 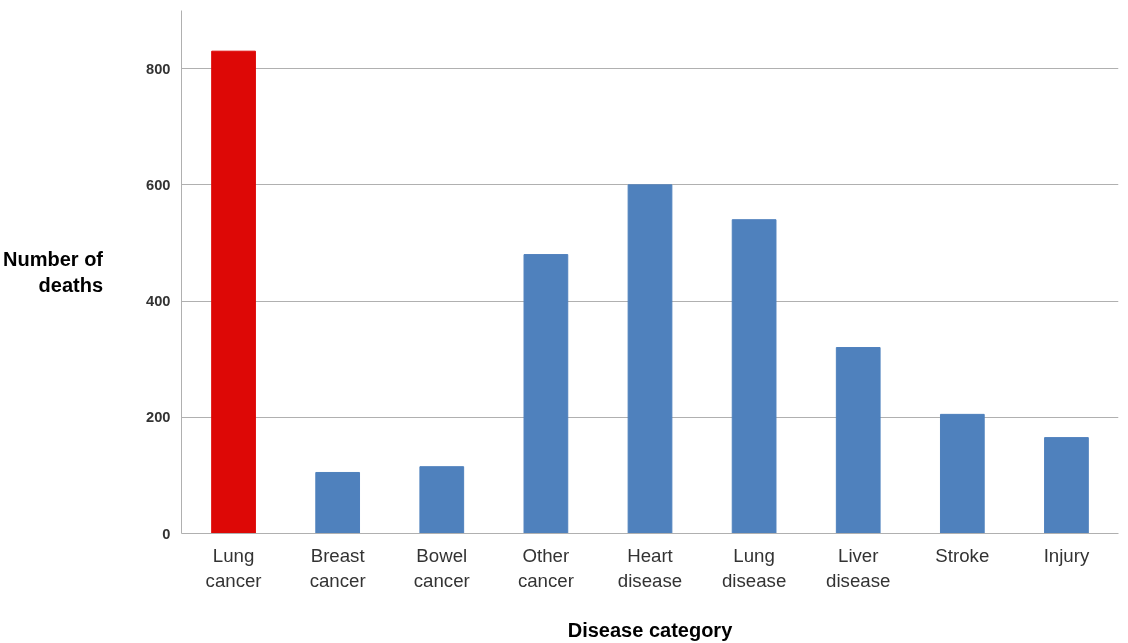 What do you see at coordinates (858, 567) in the screenshot?
I see `x-tick-label: Liver disease` at bounding box center [858, 567].